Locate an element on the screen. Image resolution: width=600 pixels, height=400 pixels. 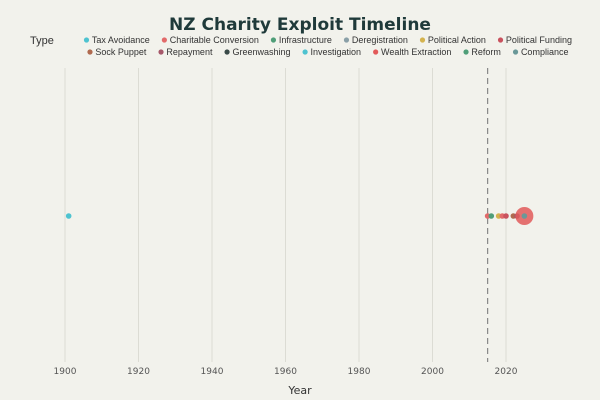
legend-item: Reform is located at coordinates (482, 52).